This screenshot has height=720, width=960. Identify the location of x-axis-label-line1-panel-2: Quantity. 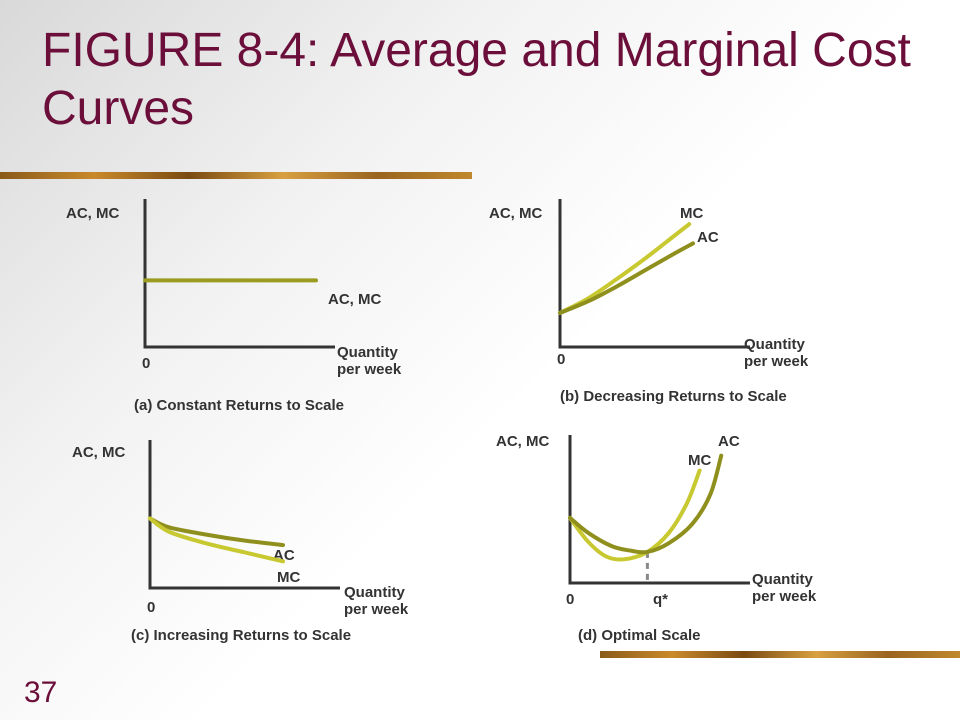
(774, 344).